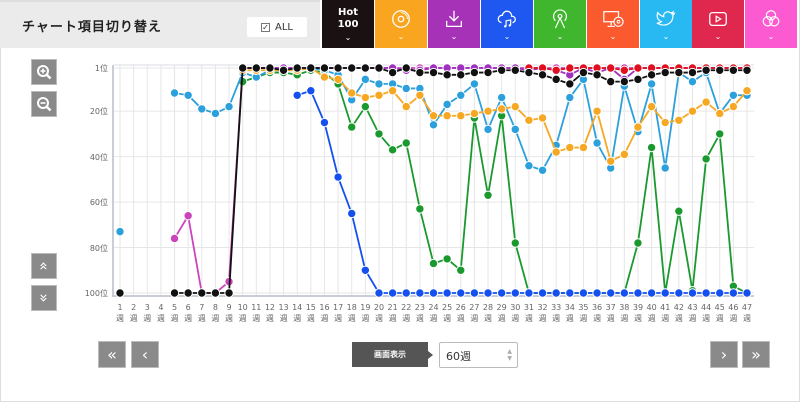 This screenshot has width=800, height=402. What do you see at coordinates (692, 307) in the screenshot?
I see `x-tick-week: 43` at bounding box center [692, 307].